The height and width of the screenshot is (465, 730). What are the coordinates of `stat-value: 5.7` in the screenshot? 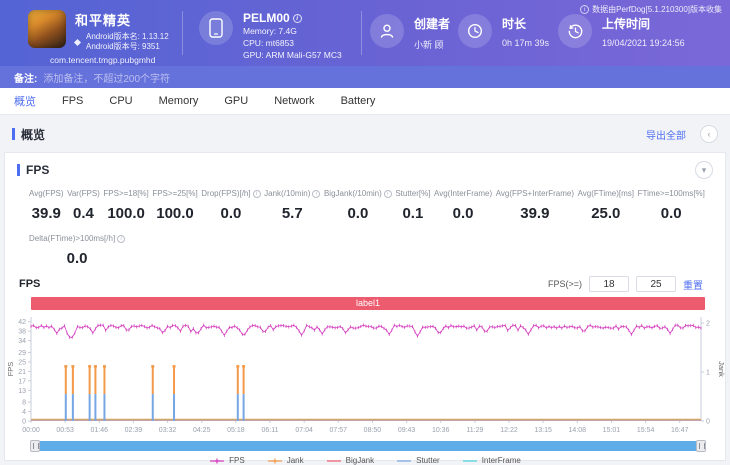 It's located at (292, 213).